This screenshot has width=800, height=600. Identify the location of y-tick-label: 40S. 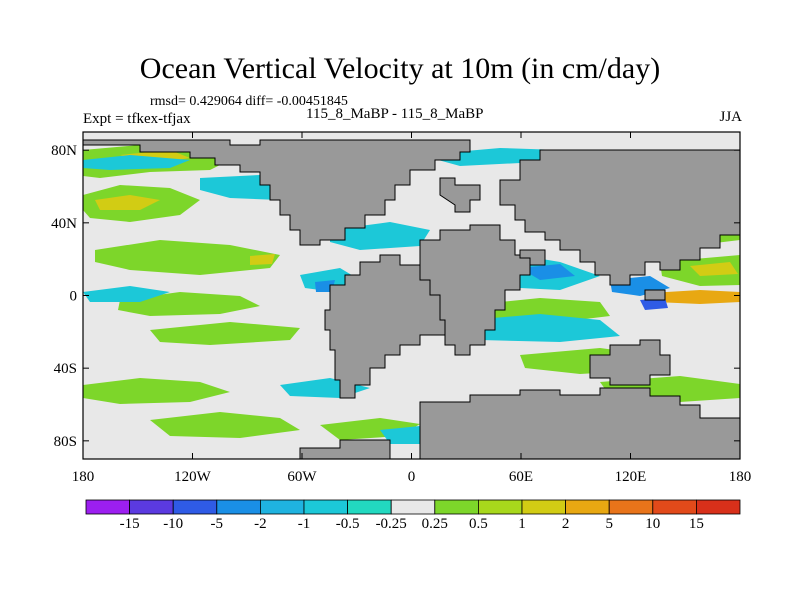
(65, 369).